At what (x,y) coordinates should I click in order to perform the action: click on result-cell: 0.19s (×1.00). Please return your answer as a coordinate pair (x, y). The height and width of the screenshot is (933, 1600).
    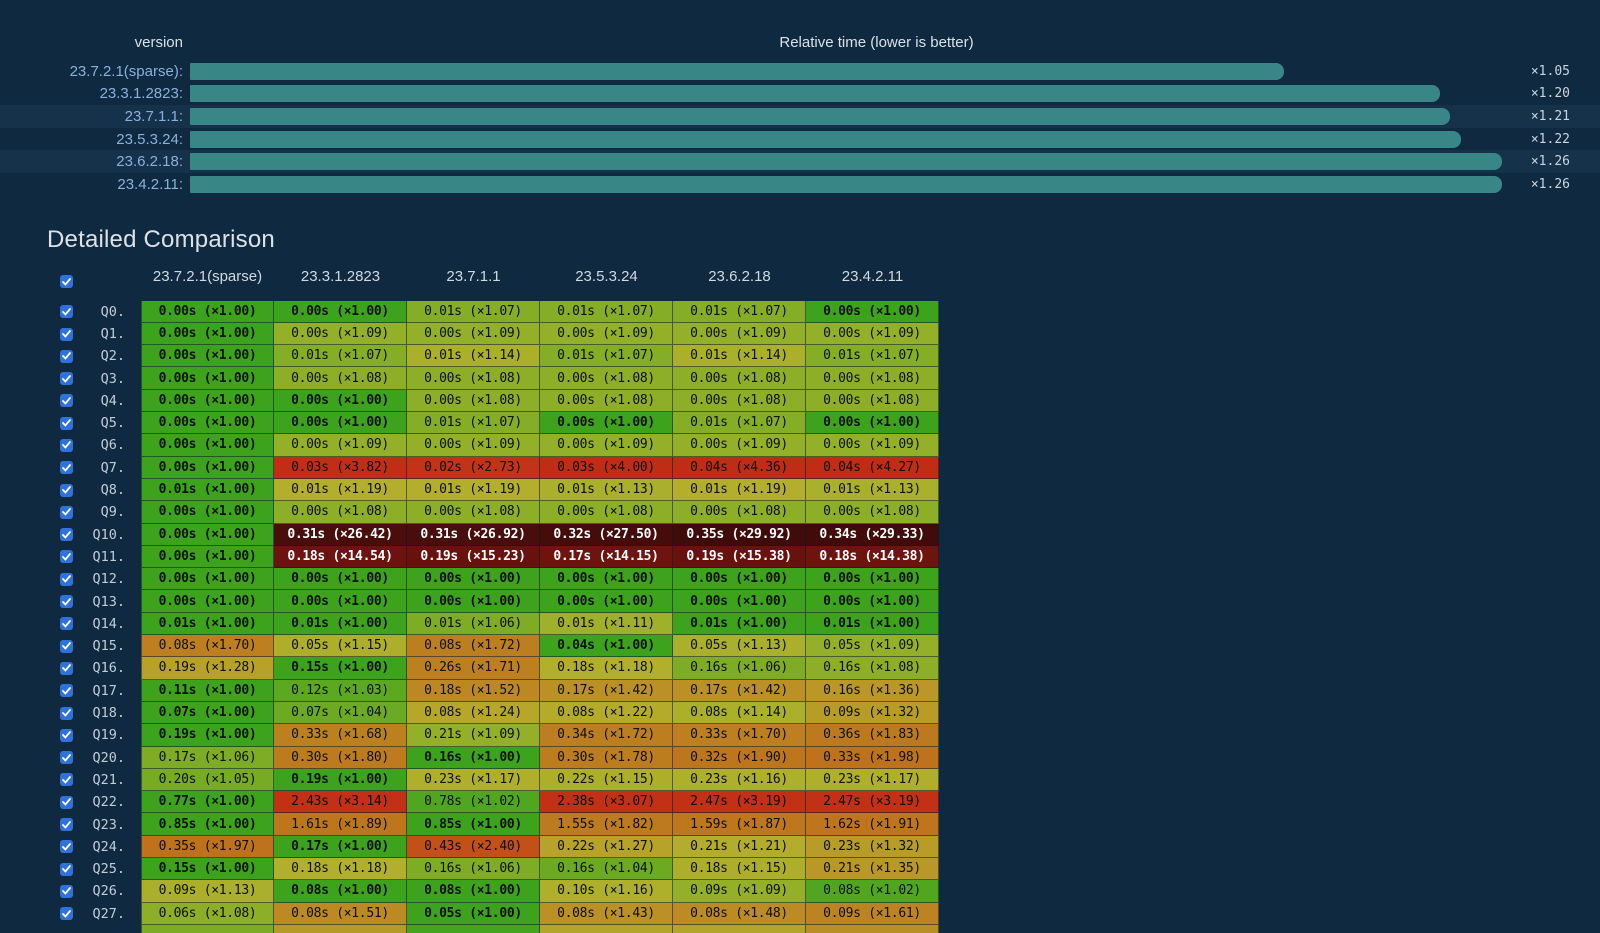
    Looking at the image, I should click on (340, 780).